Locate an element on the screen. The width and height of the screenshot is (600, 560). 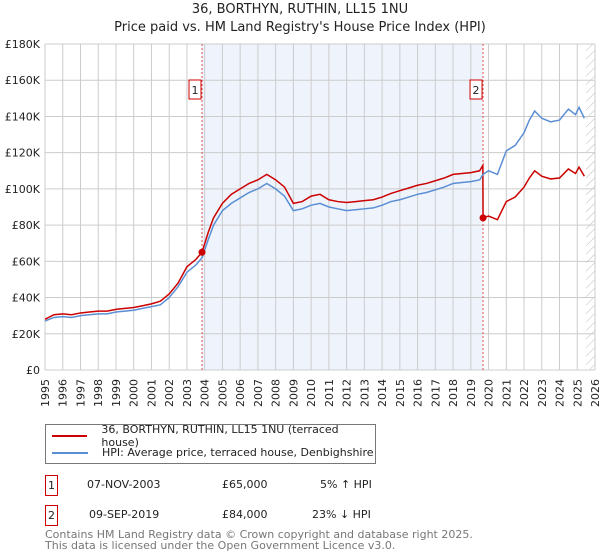
x-tick-label: 2001 is located at coordinates (151, 393).